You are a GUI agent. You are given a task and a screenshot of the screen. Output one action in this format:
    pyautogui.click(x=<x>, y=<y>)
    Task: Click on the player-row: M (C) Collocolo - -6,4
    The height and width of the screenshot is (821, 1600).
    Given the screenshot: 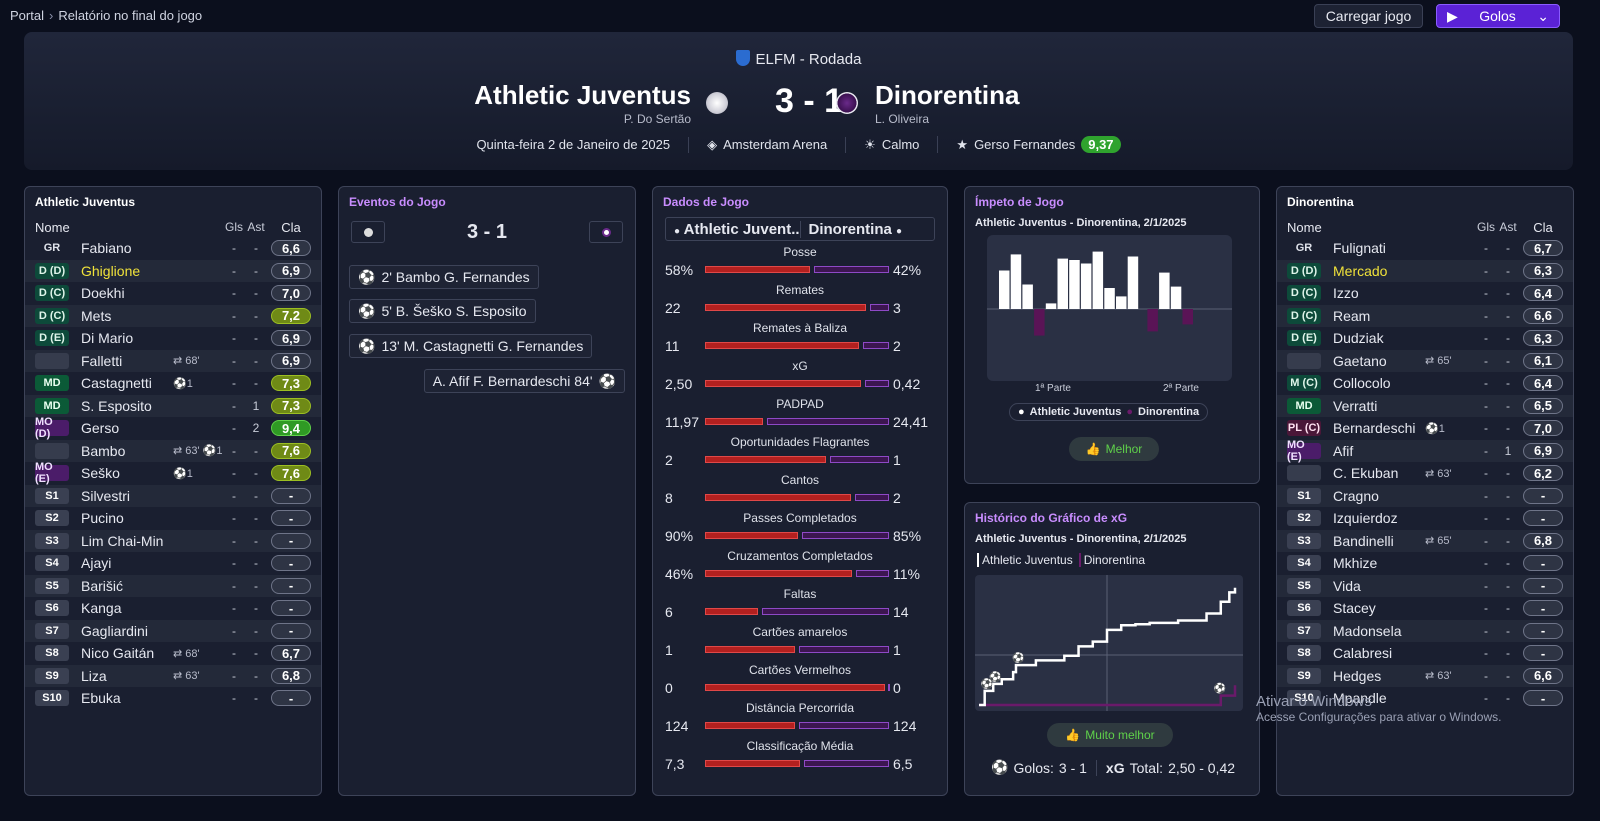 What is the action you would take?
    pyautogui.click(x=1425, y=383)
    